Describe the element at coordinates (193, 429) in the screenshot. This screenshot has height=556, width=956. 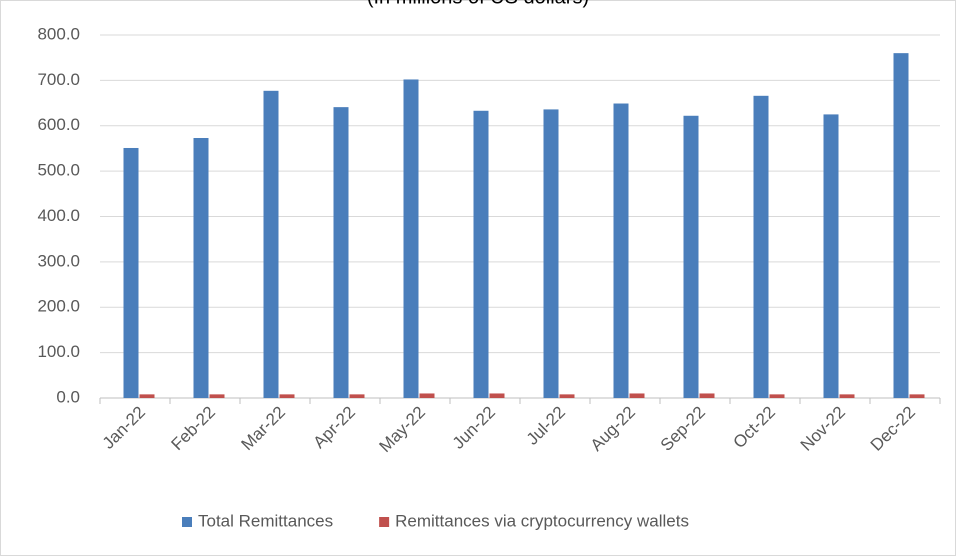
I see `x-tick-label: Feb-22` at that location.